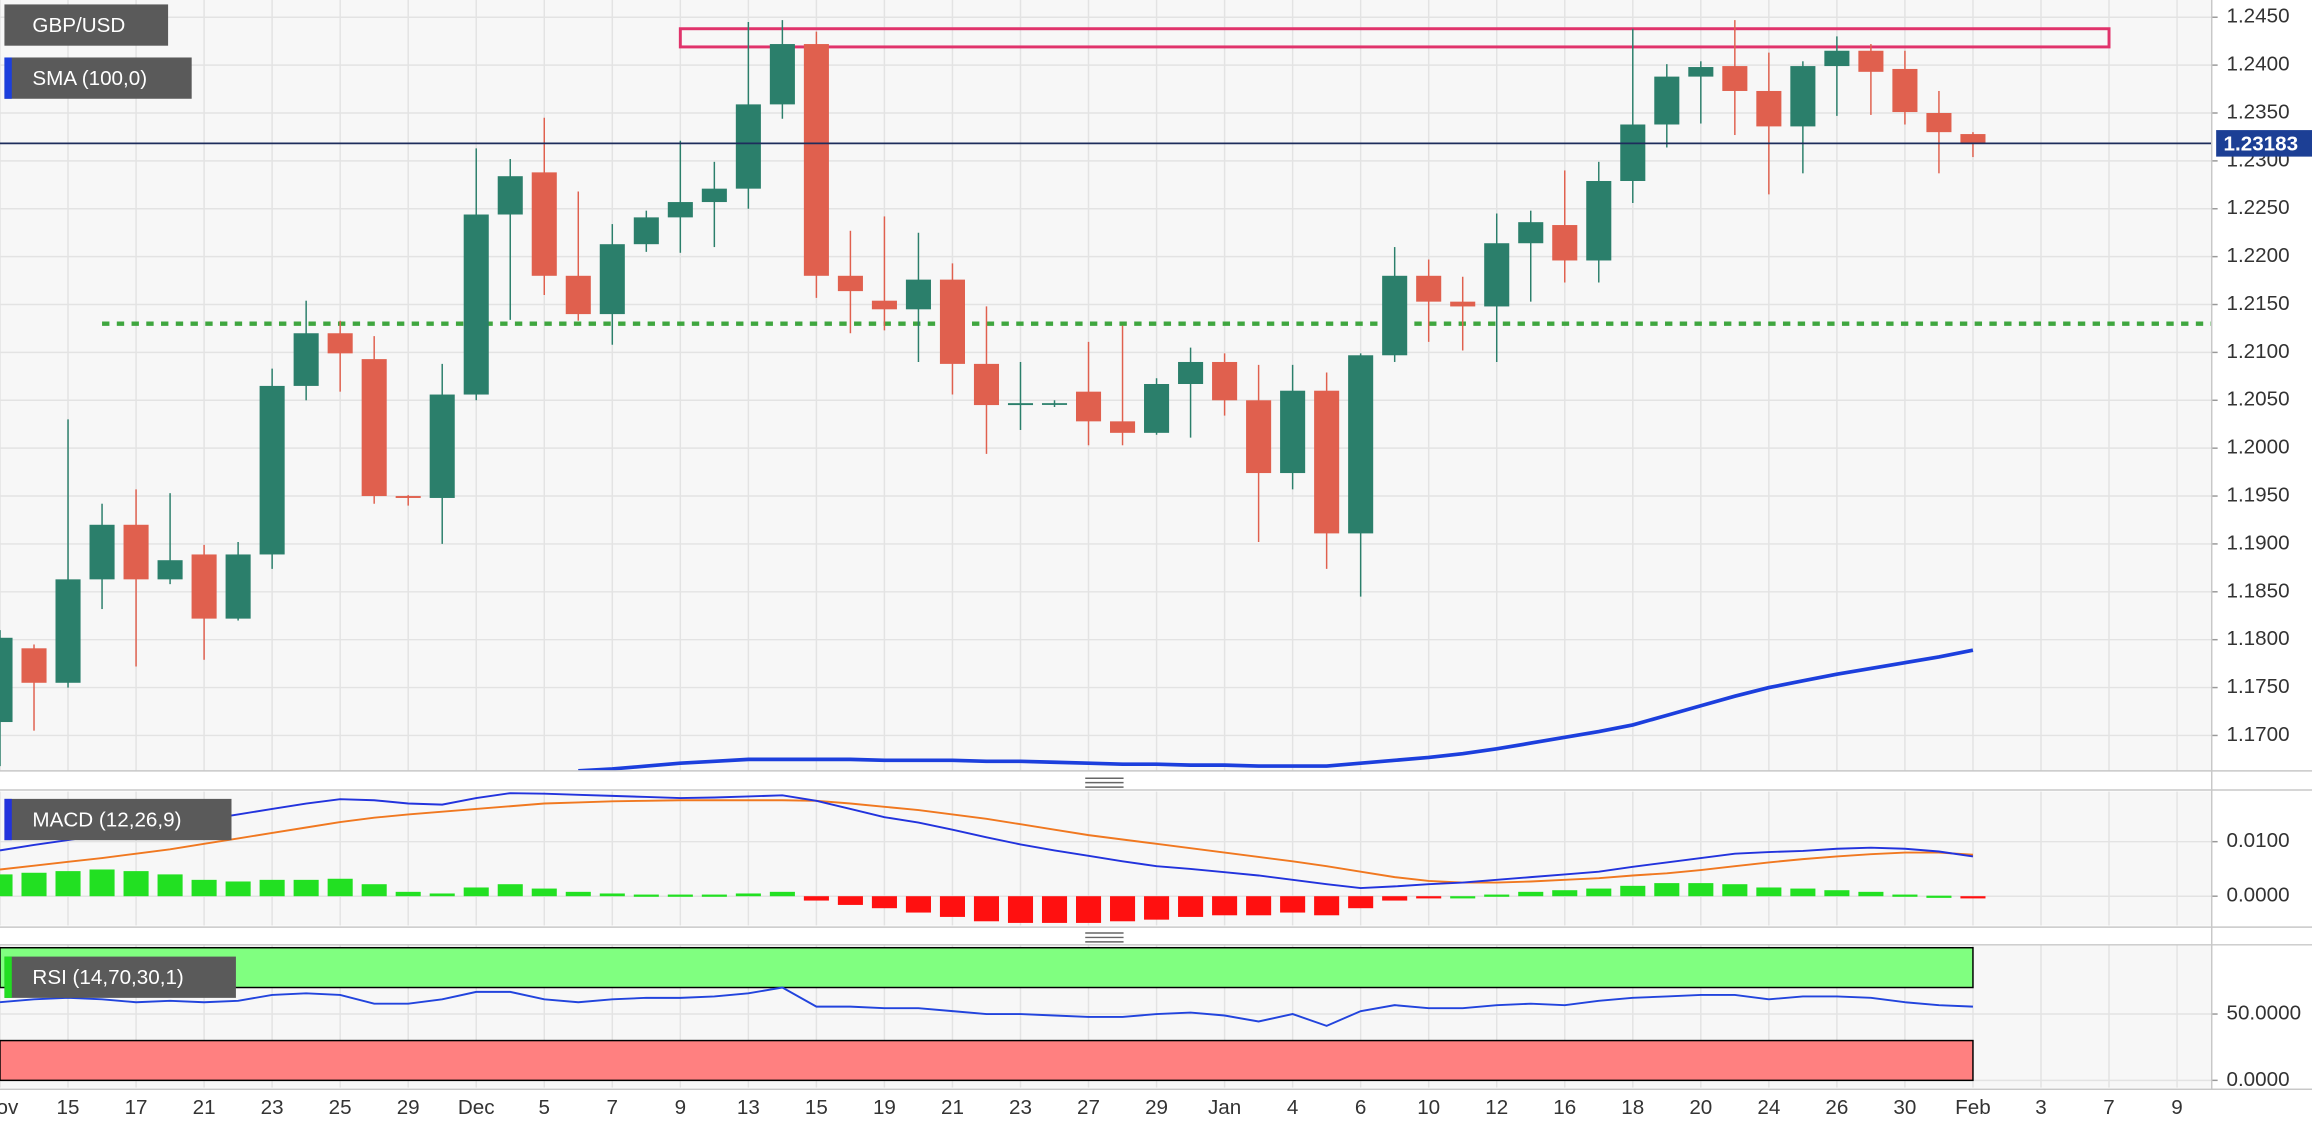  What do you see at coordinates (2257, 111) in the screenshot?
I see `y-tick-label: 1.2350` at bounding box center [2257, 111].